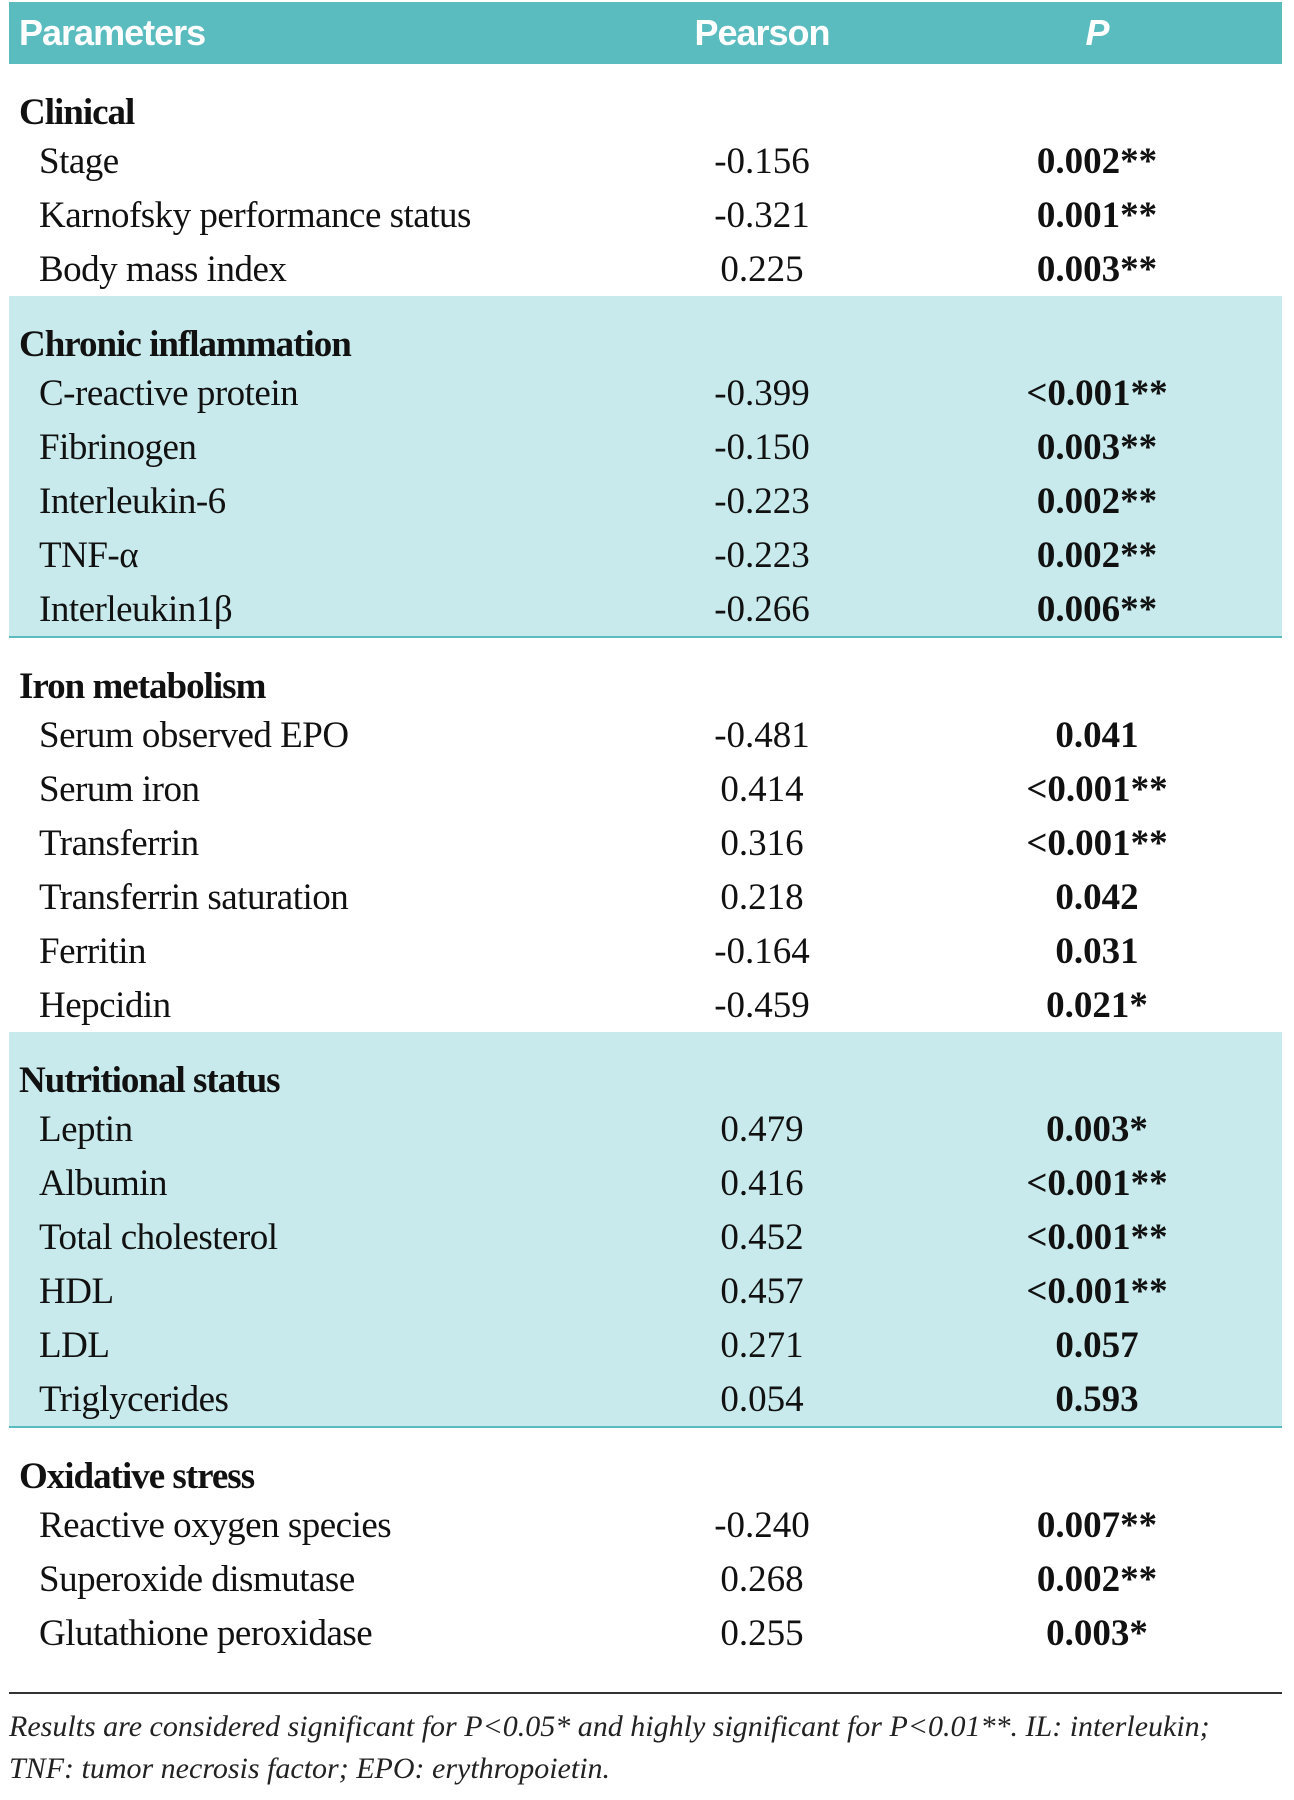 Image resolution: width=1294 pixels, height=1800 pixels. Describe the element at coordinates (645, 951) in the screenshot. I see `data-row: Ferritin -0.164 0.031` at that location.